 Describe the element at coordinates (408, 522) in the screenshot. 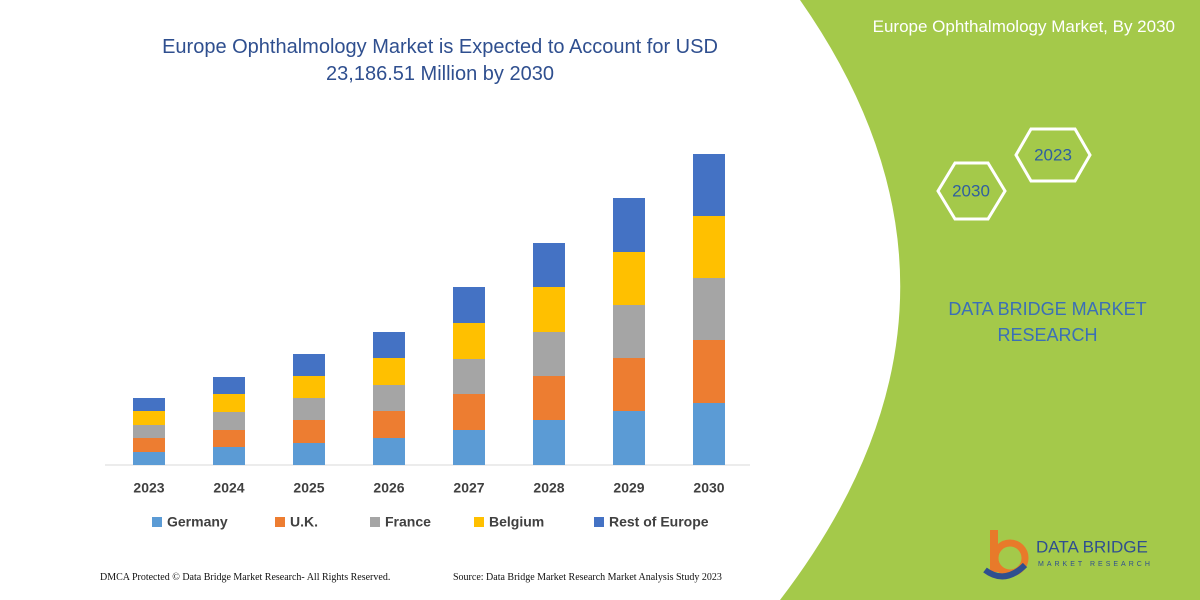

I see `legend-label: France` at that location.